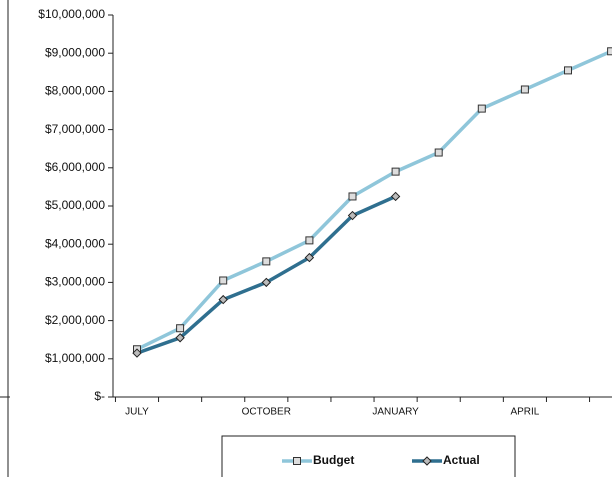 The width and height of the screenshot is (612, 477). What do you see at coordinates (75, 167) in the screenshot?
I see `y-tick-label: $6,000,000` at bounding box center [75, 167].